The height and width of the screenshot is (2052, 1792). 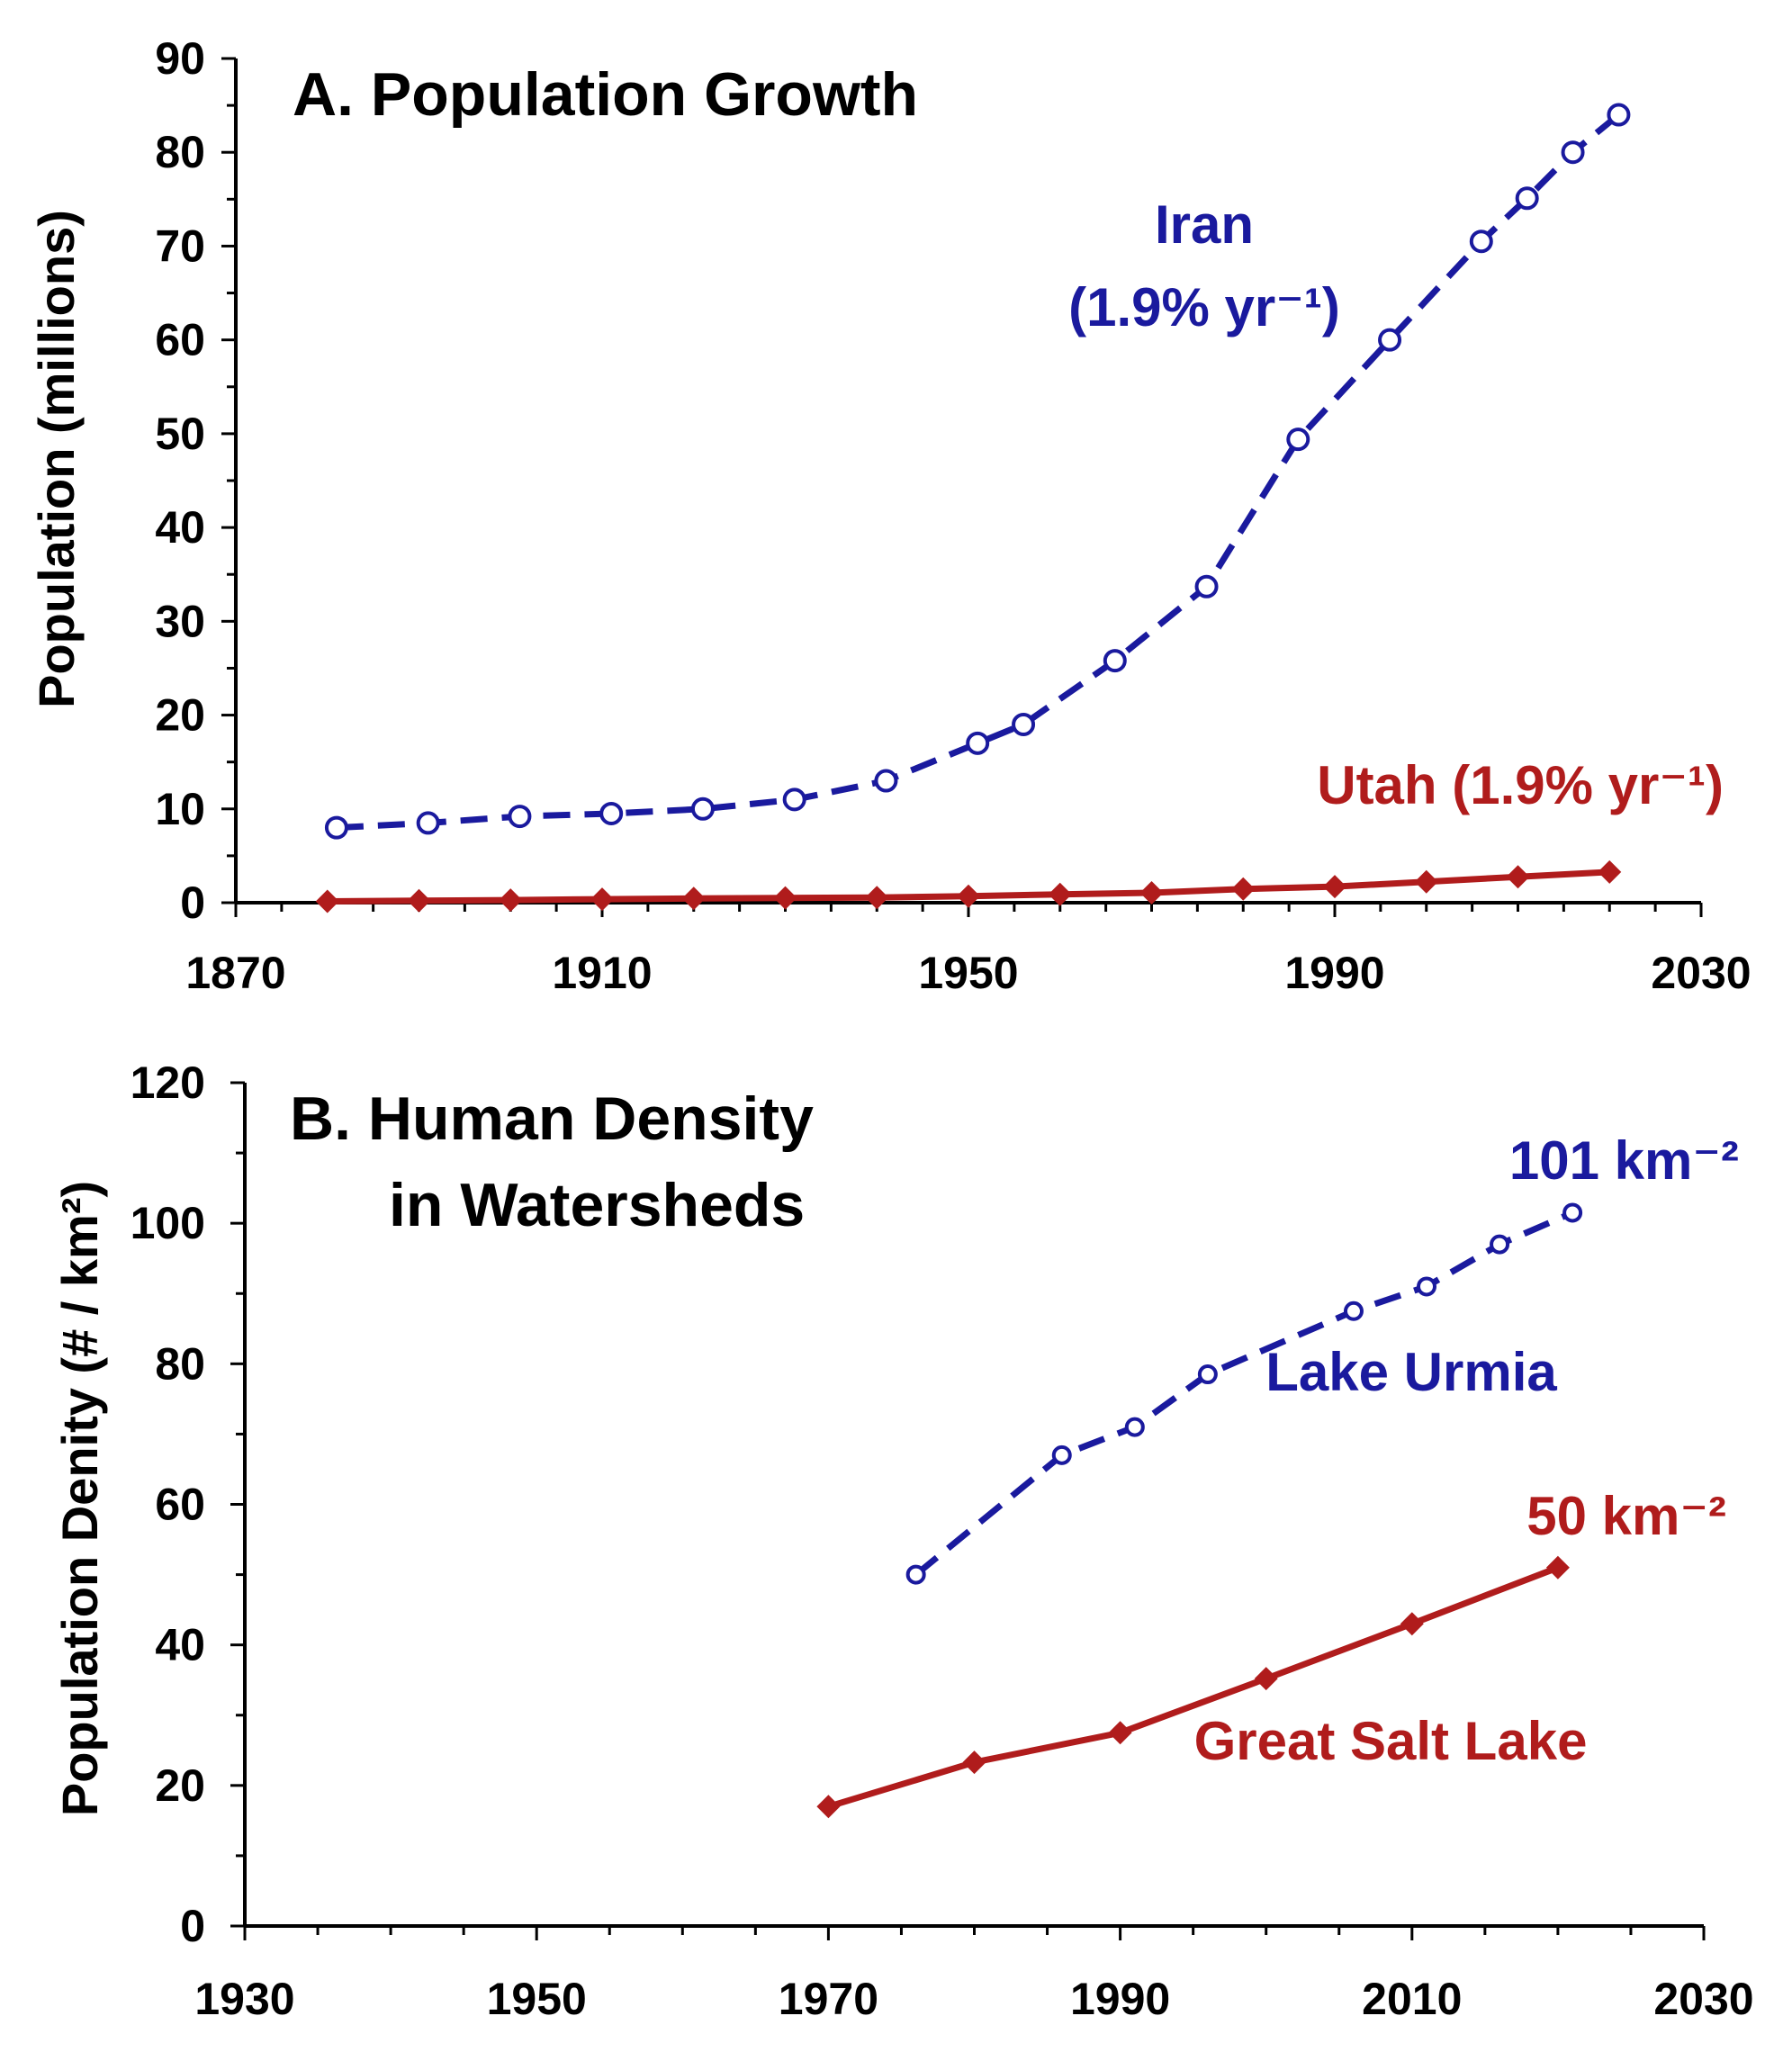 What do you see at coordinates (80, 1498) in the screenshot?
I see `panel-b-y-axis-title: Population Denity (# / km²)` at bounding box center [80, 1498].